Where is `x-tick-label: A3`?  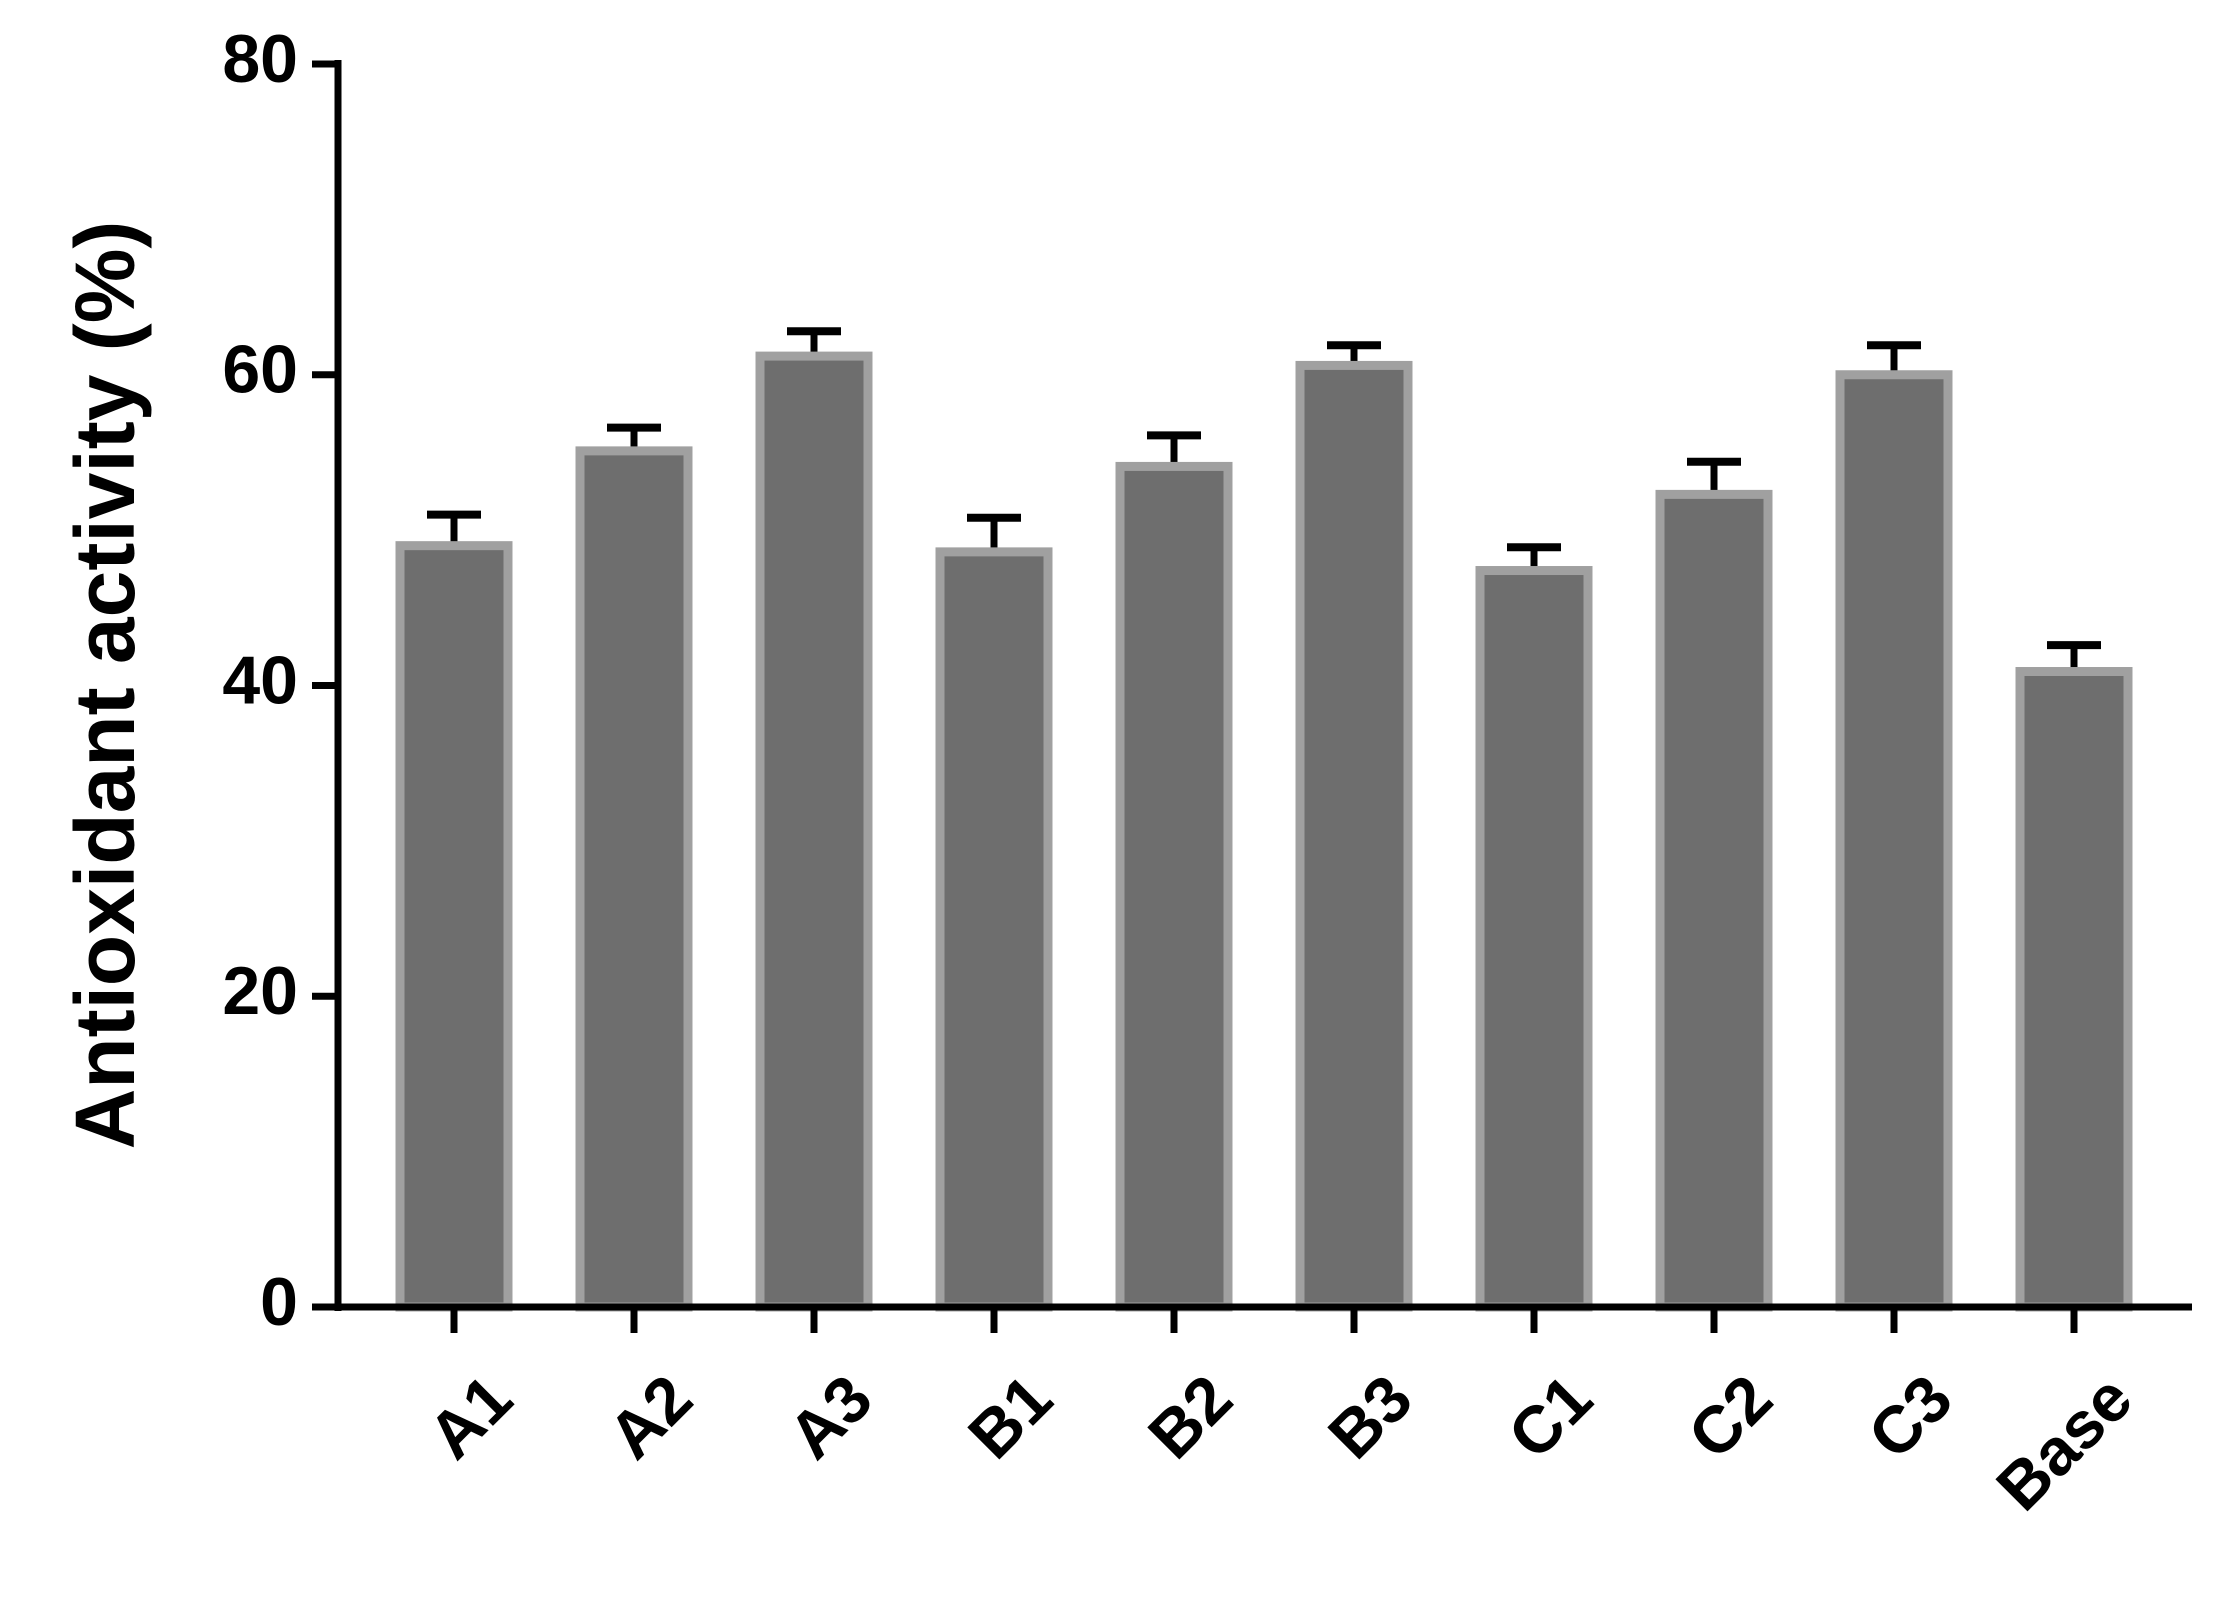 x-tick-label: A3 is located at coordinates (830, 1417).